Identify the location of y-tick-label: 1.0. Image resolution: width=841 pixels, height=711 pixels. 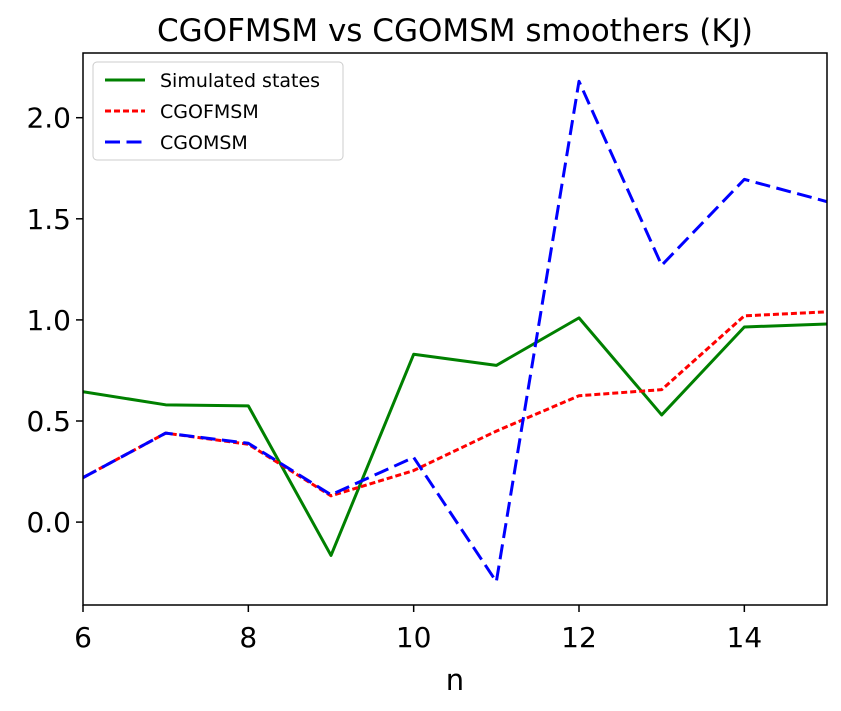
(48, 320).